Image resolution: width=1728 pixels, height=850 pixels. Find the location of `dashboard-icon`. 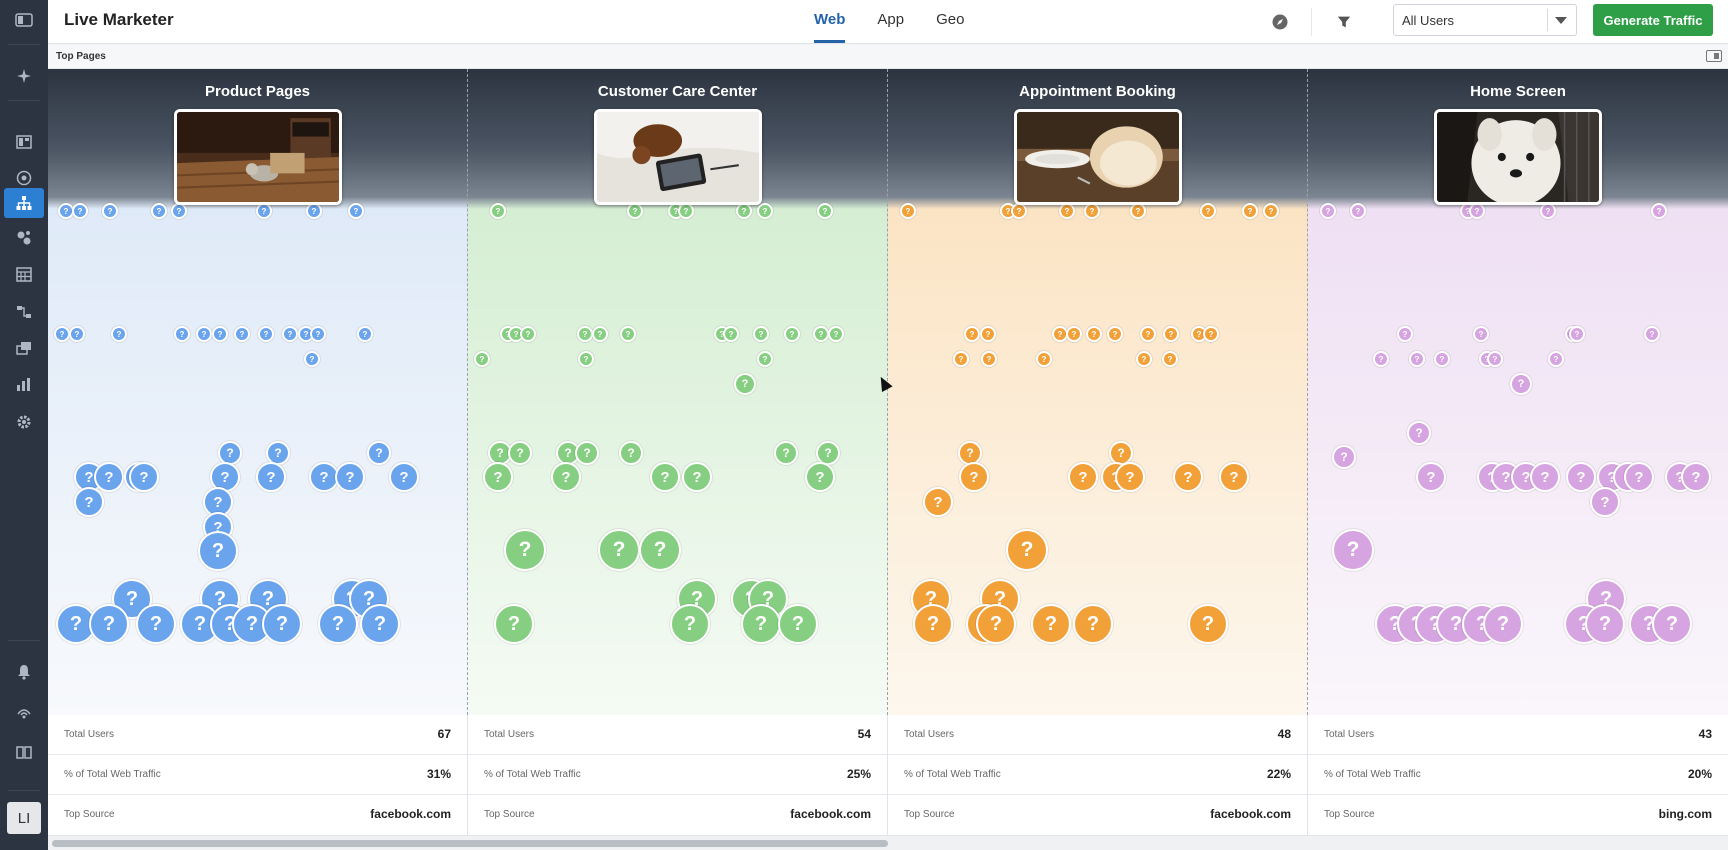

dashboard-icon is located at coordinates (24, 142).